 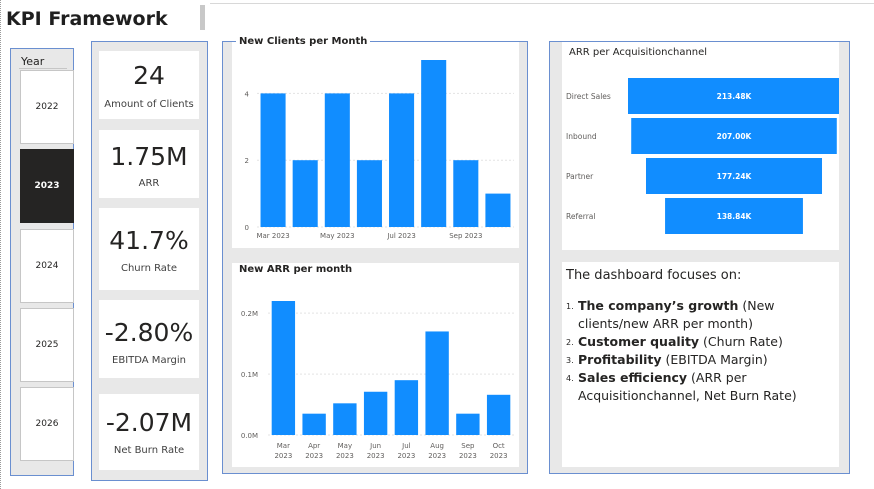 I want to click on category-label: Partner, so click(x=580, y=176).